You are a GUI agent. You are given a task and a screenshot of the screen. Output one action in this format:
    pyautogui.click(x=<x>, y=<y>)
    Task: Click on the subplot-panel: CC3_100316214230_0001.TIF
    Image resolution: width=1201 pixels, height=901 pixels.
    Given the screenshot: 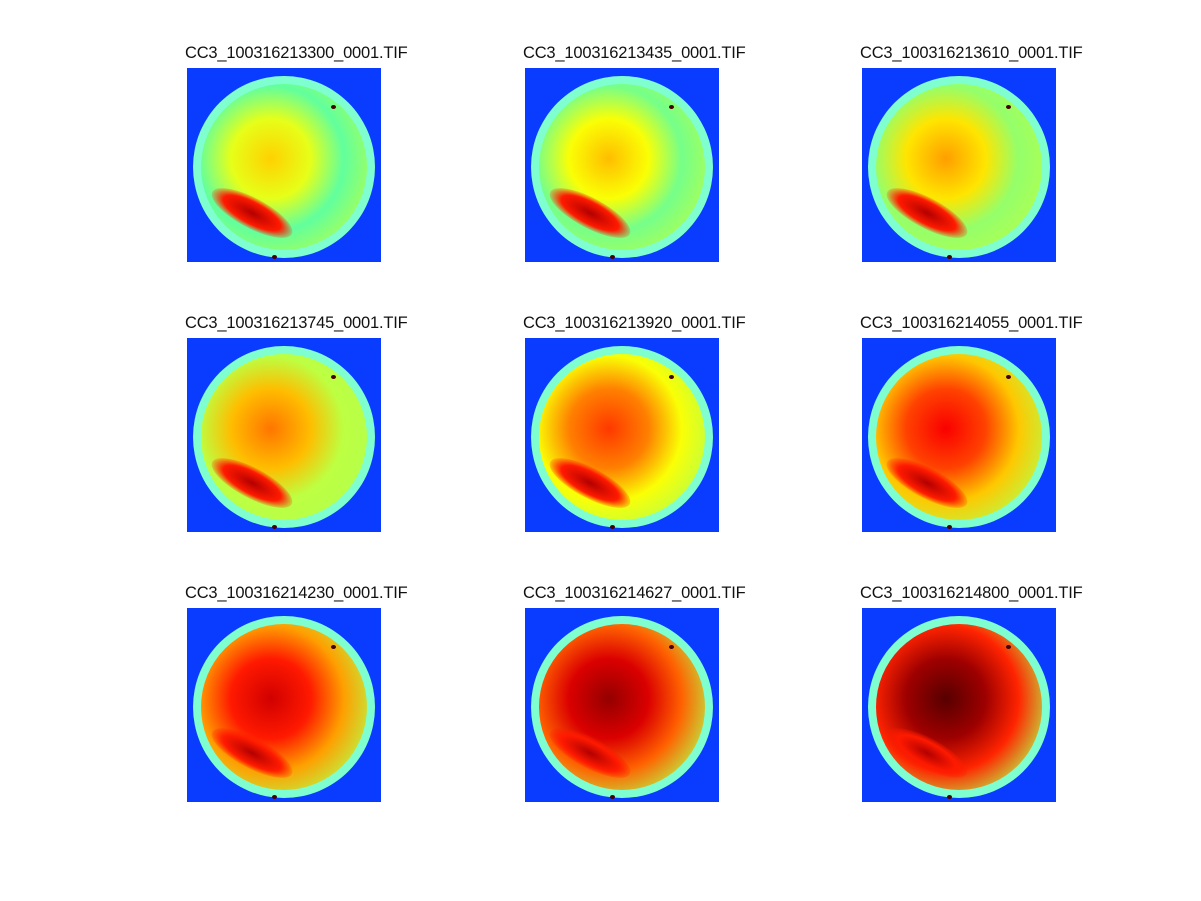 What is the action you would take?
    pyautogui.click(x=336, y=704)
    